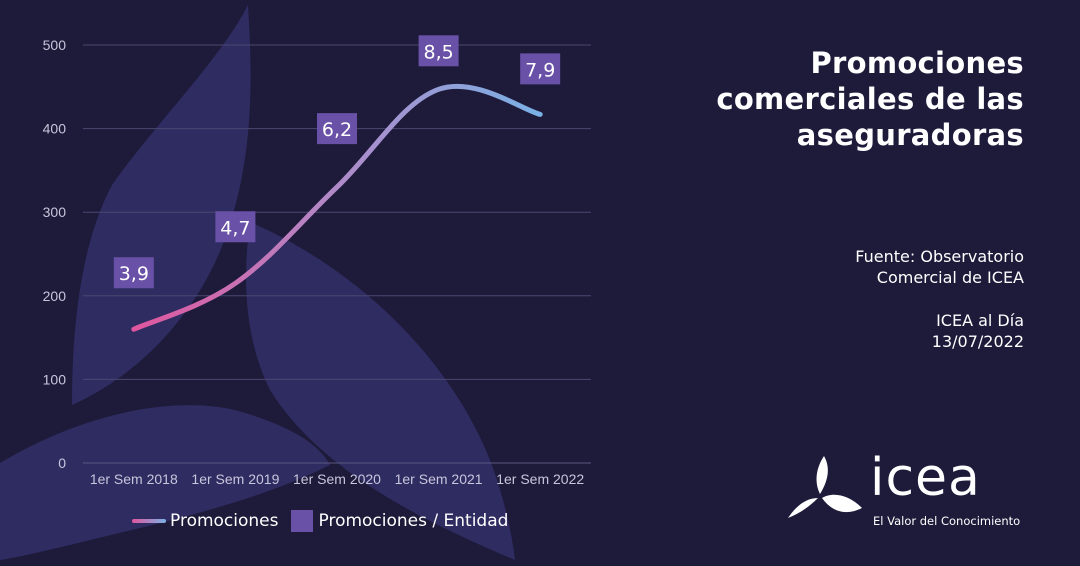 Image resolution: width=1080 pixels, height=566 pixels. I want to click on icea-logo-icon, so click(825, 487).